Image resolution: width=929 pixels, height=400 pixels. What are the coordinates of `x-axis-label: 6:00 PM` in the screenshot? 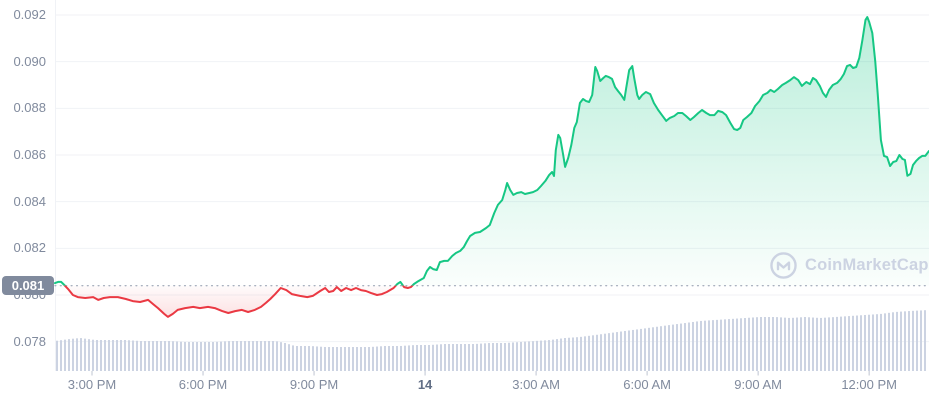 It's located at (203, 384).